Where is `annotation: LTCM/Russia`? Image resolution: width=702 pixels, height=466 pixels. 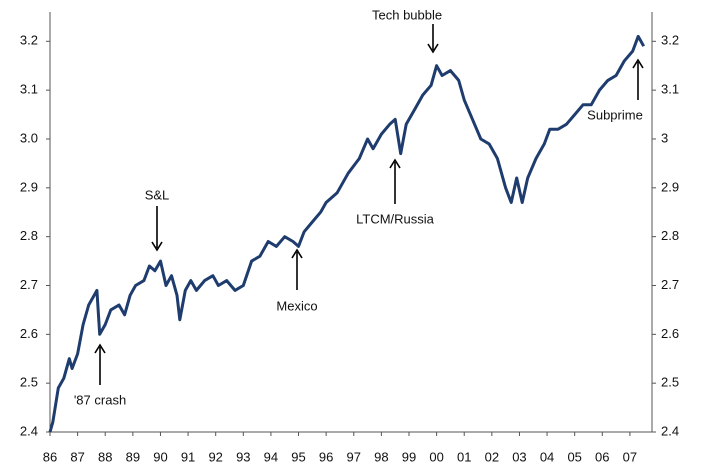
annotation: LTCM/Russia is located at coordinates (395, 218).